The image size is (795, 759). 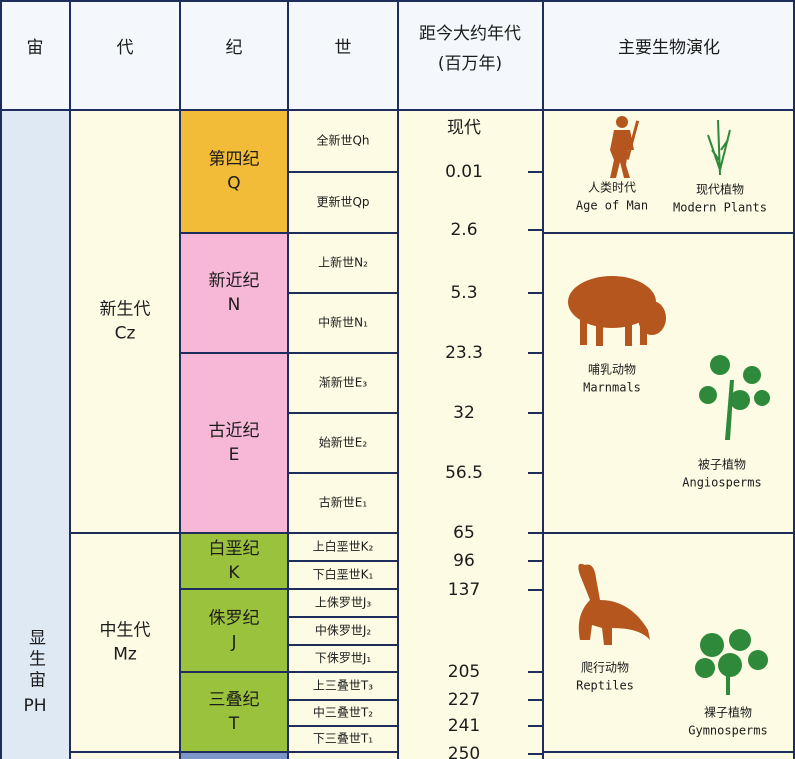 I want to click on eon-name: 显生宙, so click(x=35, y=660).